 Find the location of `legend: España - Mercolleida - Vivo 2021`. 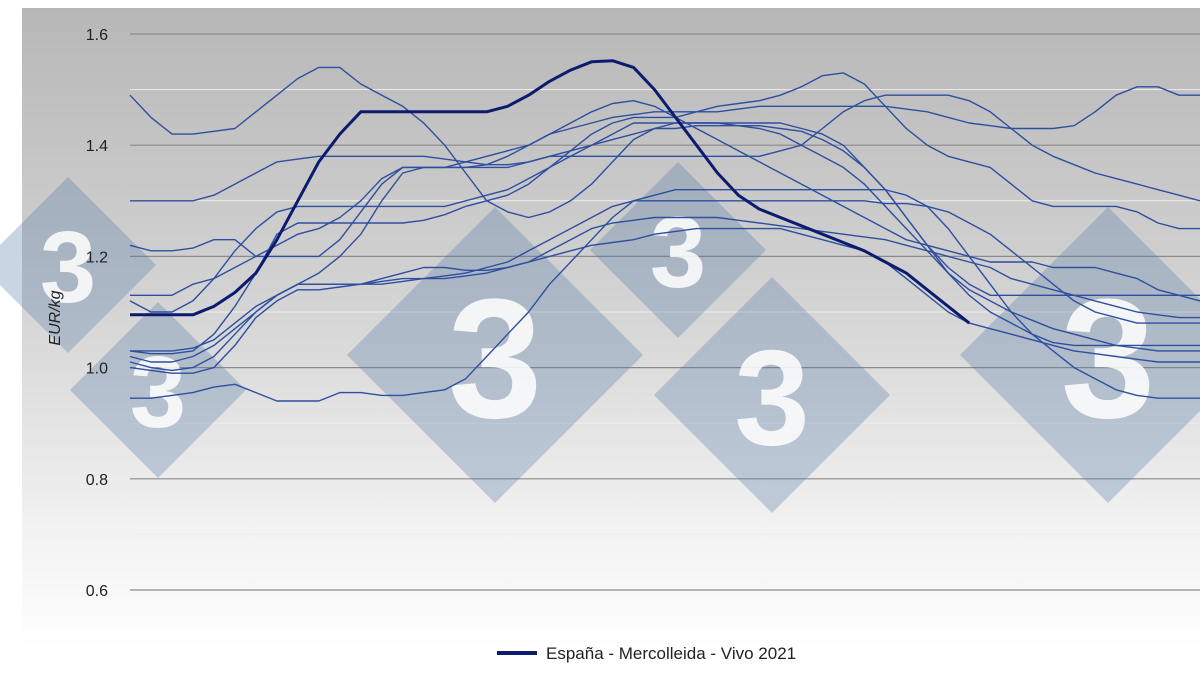

legend: España - Mercolleida - Vivo 2021 is located at coordinates (646, 653).